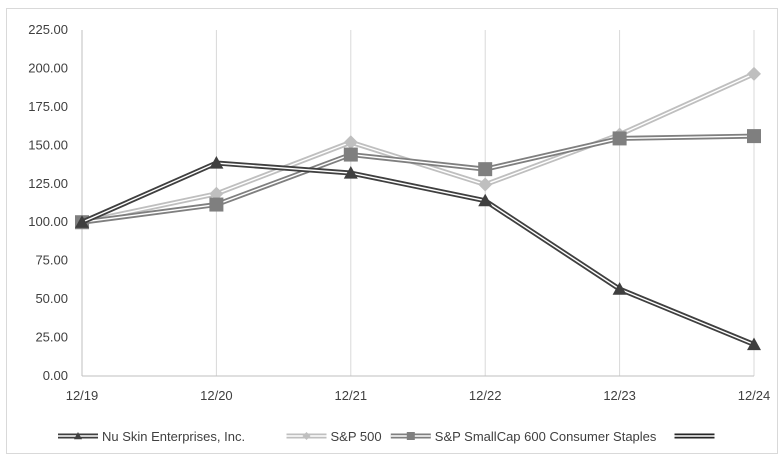  What do you see at coordinates (51, 337) in the screenshot?
I see `y-tick-label: 25.00` at bounding box center [51, 337].